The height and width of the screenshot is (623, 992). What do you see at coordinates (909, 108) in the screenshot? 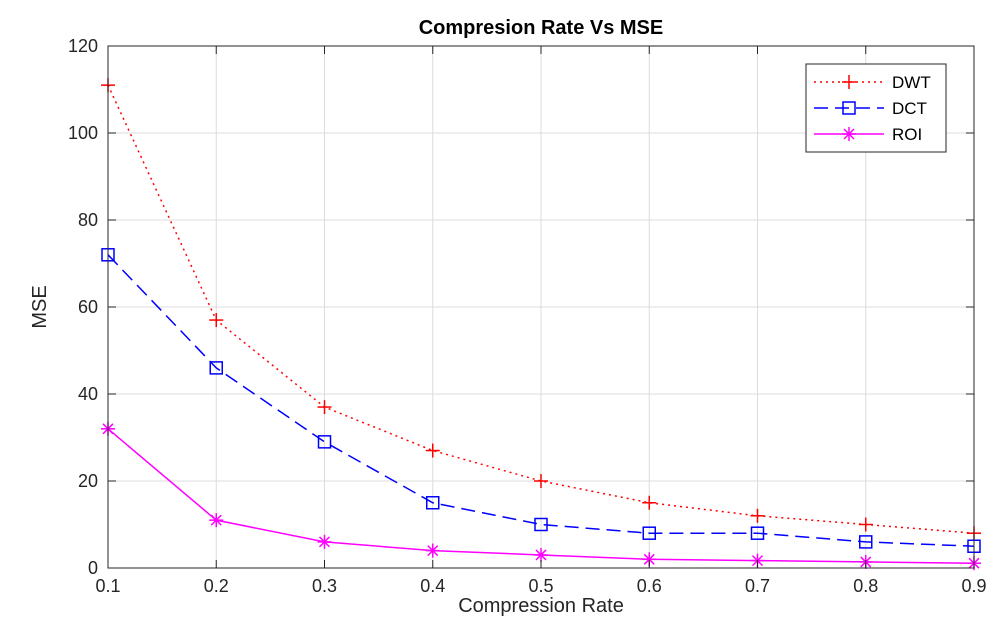
I see `legend-label-dct: DCT` at bounding box center [909, 108].